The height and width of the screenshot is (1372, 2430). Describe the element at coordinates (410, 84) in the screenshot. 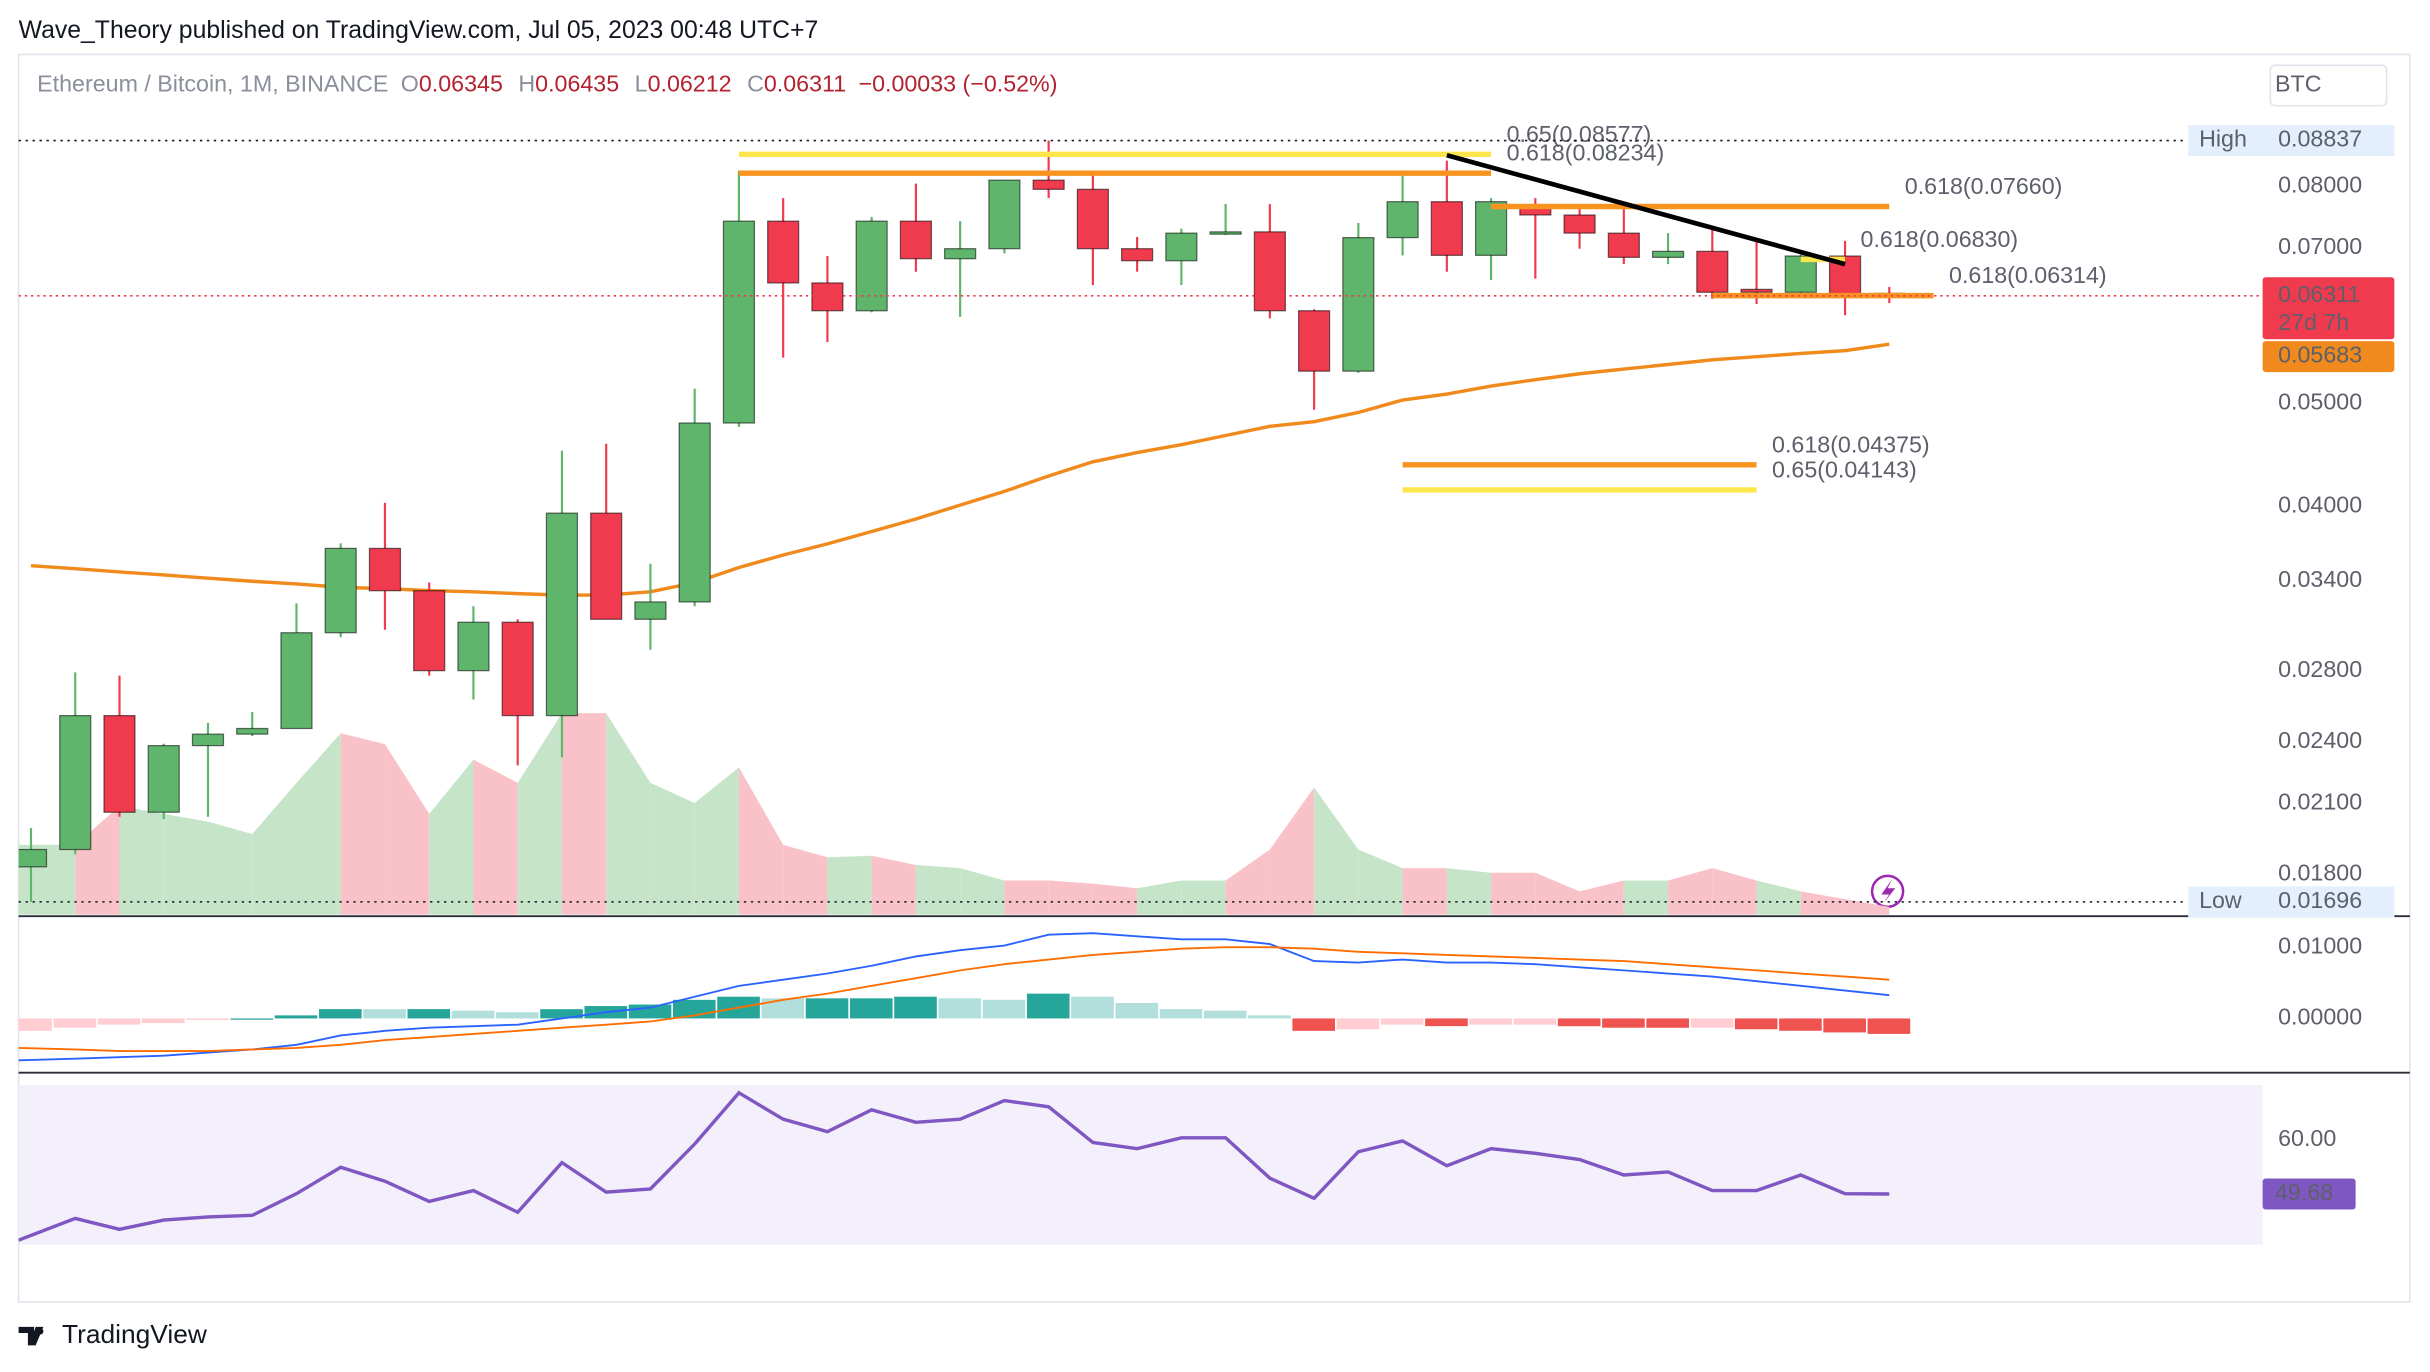

I see `ohlc-label: O` at that location.